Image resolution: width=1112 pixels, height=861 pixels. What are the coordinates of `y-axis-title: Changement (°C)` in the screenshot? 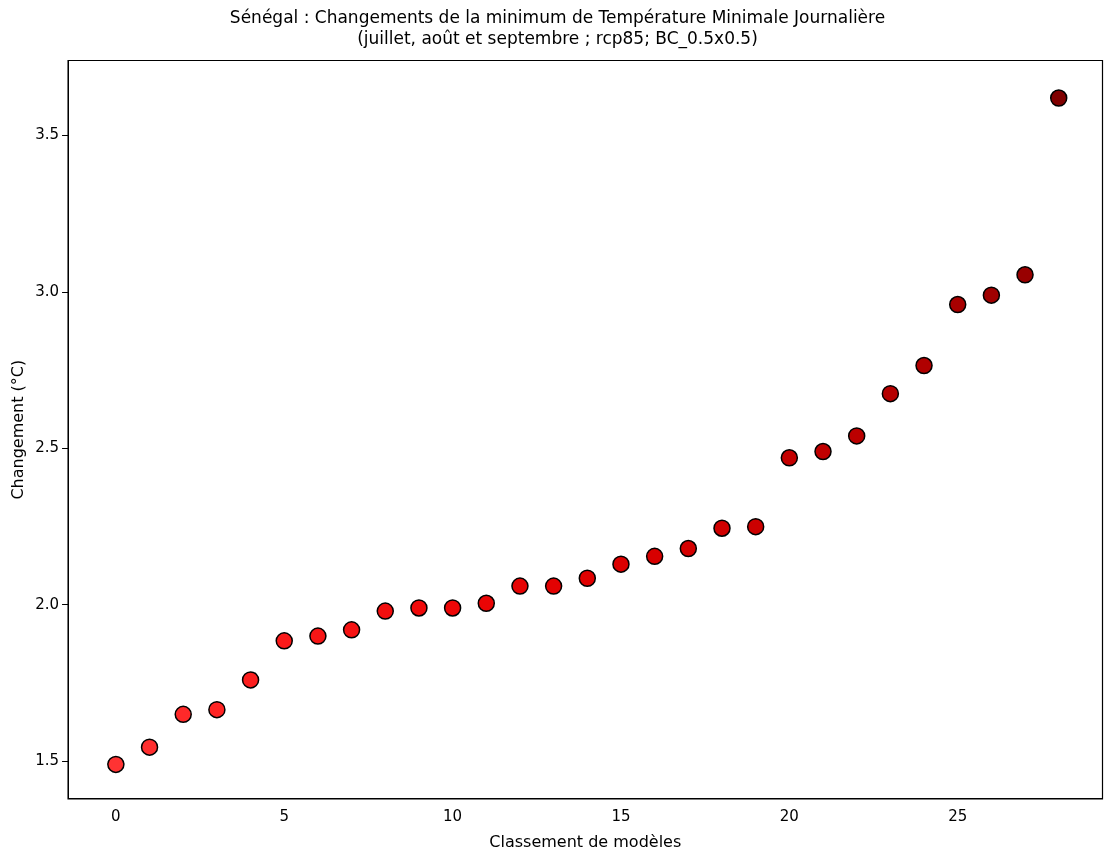 It's located at (17, 429).